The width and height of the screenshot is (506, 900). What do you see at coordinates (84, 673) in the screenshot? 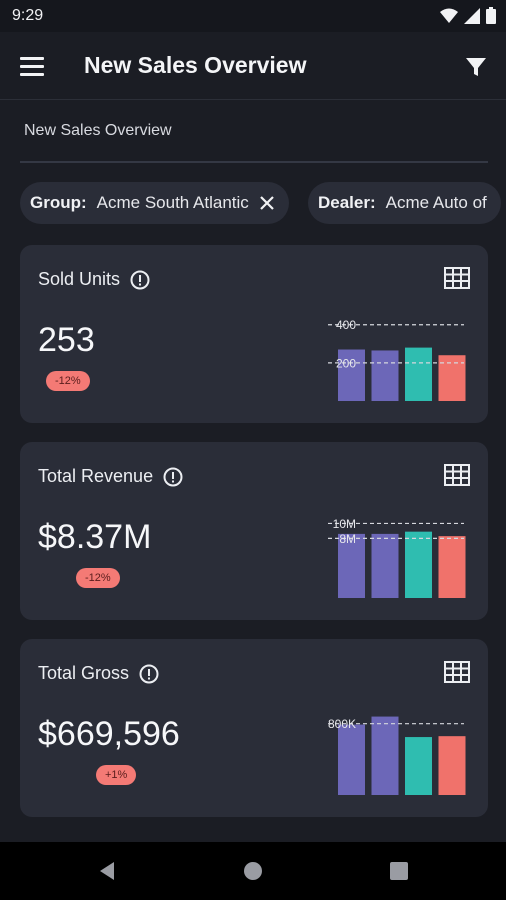
I see `card-title-text: Total Gross` at bounding box center [84, 673].